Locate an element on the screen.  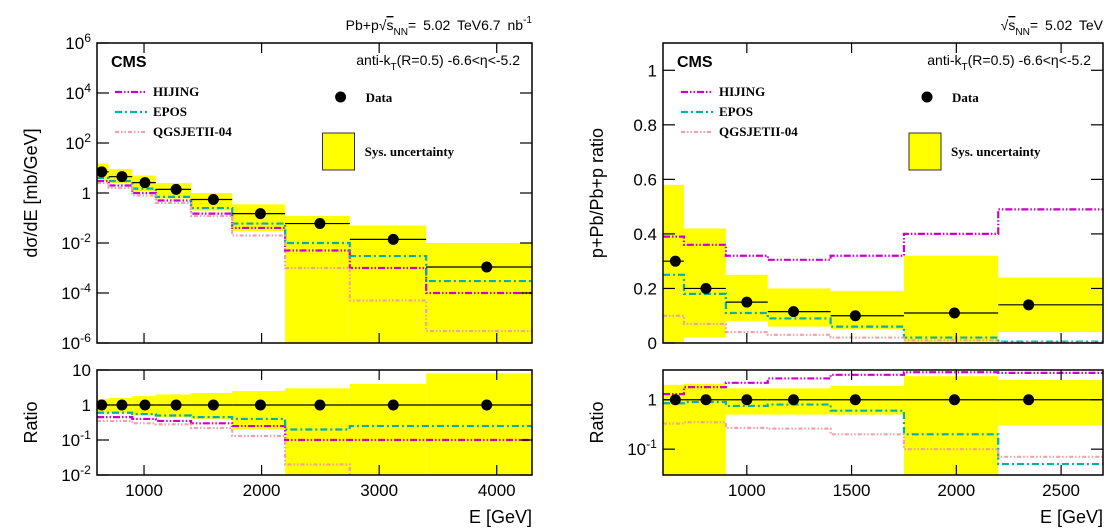
y-tick-label: 10⁶ is located at coordinates (78, 42).